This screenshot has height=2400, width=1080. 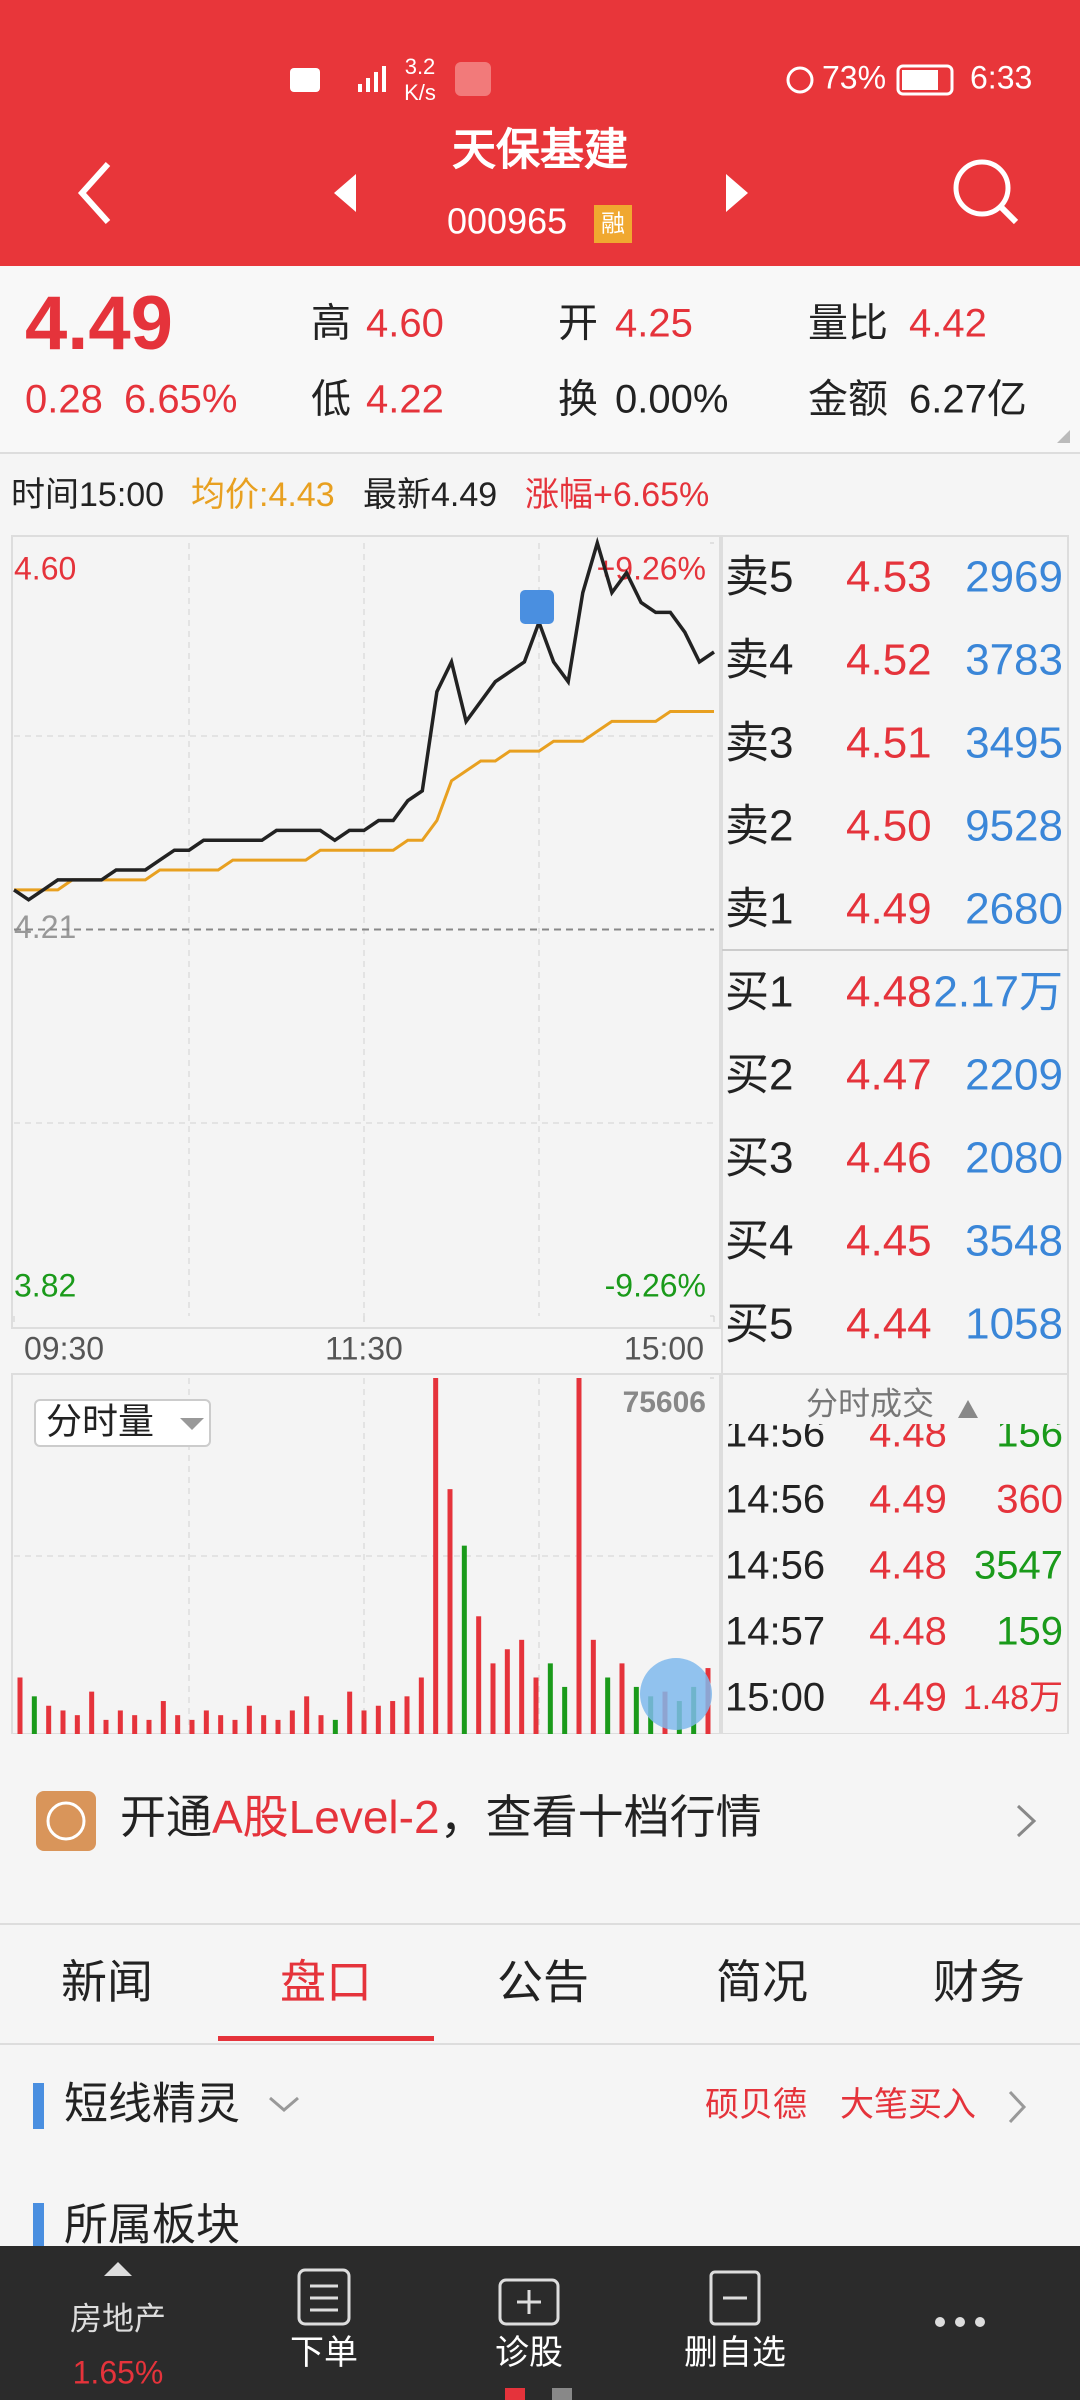 I want to click on y2-tick-label: +9.26%, so click(x=651, y=568).